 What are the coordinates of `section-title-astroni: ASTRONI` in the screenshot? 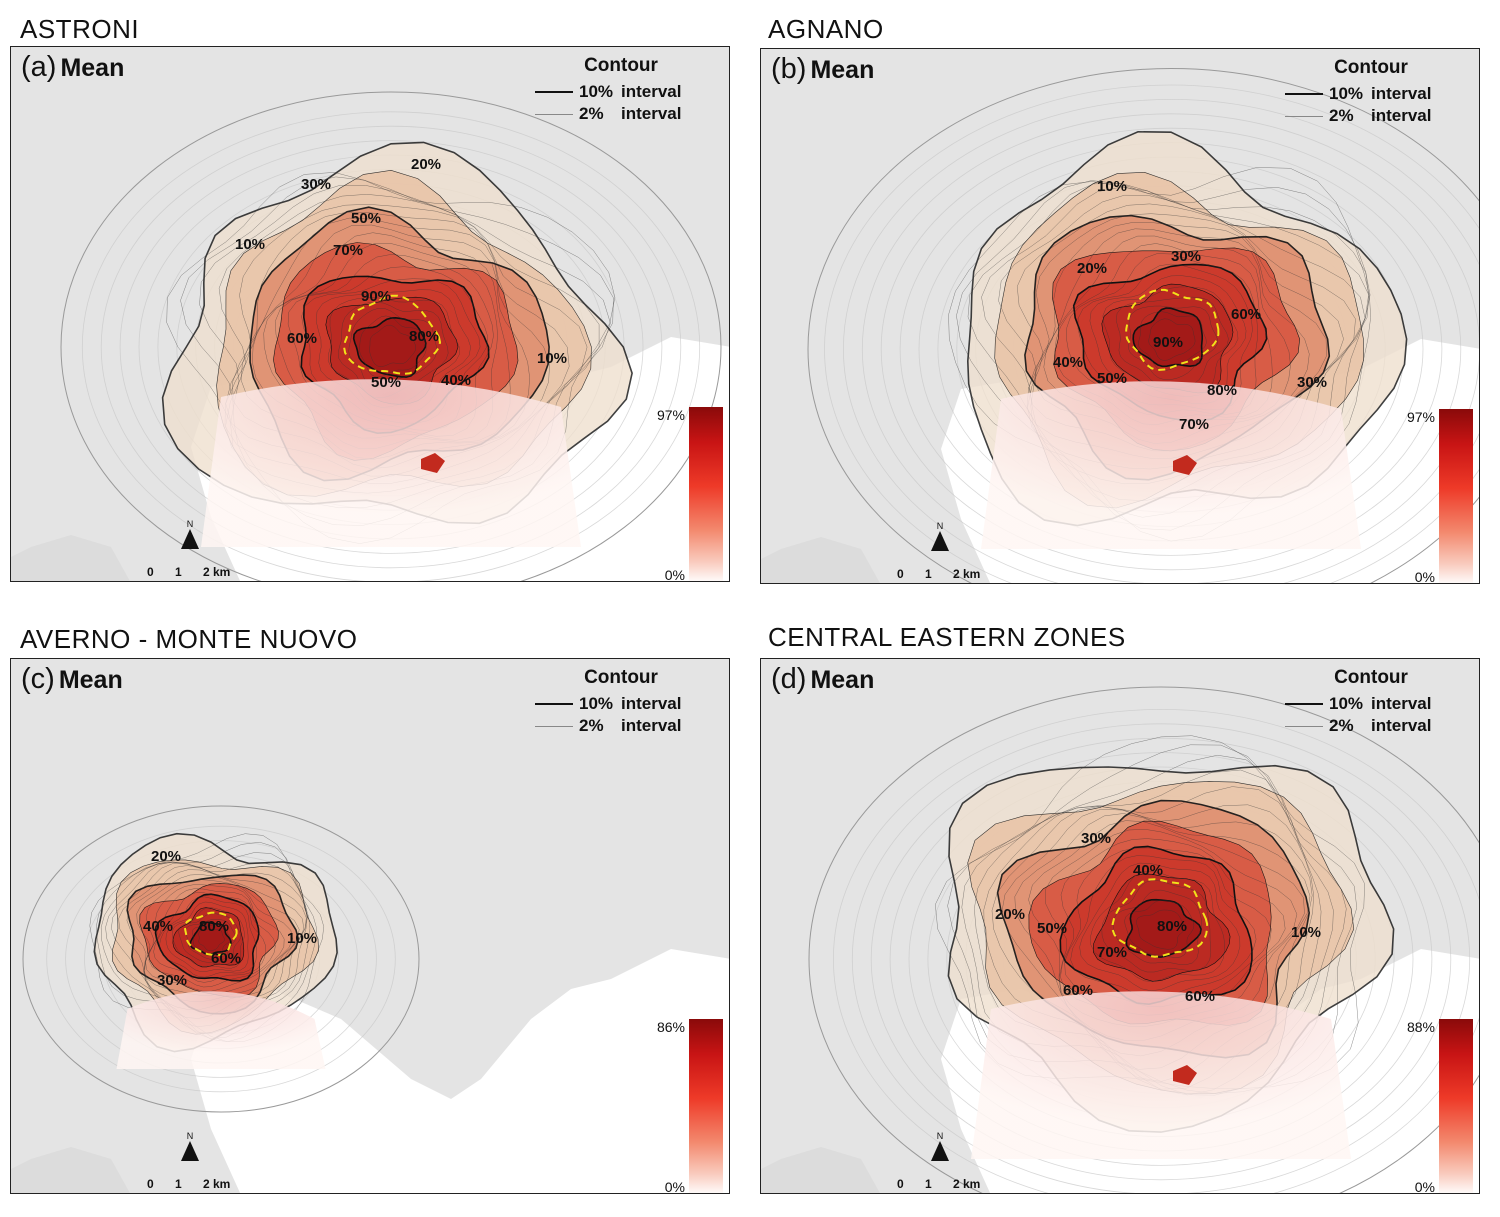 It's located at (80, 29).